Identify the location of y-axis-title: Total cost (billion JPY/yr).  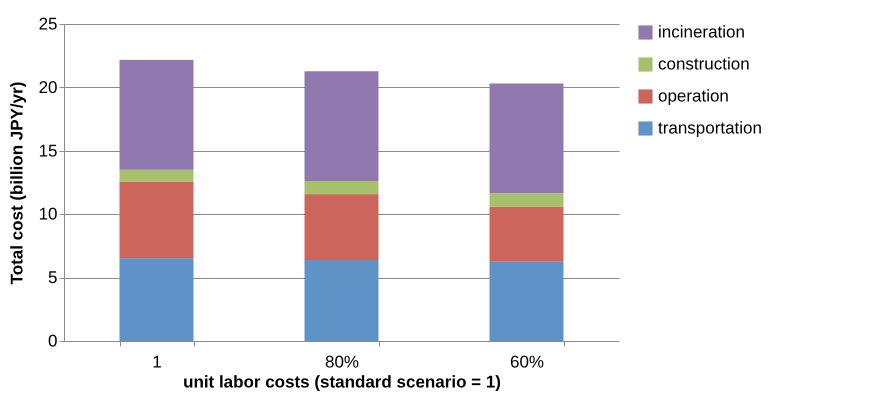
(17, 183).